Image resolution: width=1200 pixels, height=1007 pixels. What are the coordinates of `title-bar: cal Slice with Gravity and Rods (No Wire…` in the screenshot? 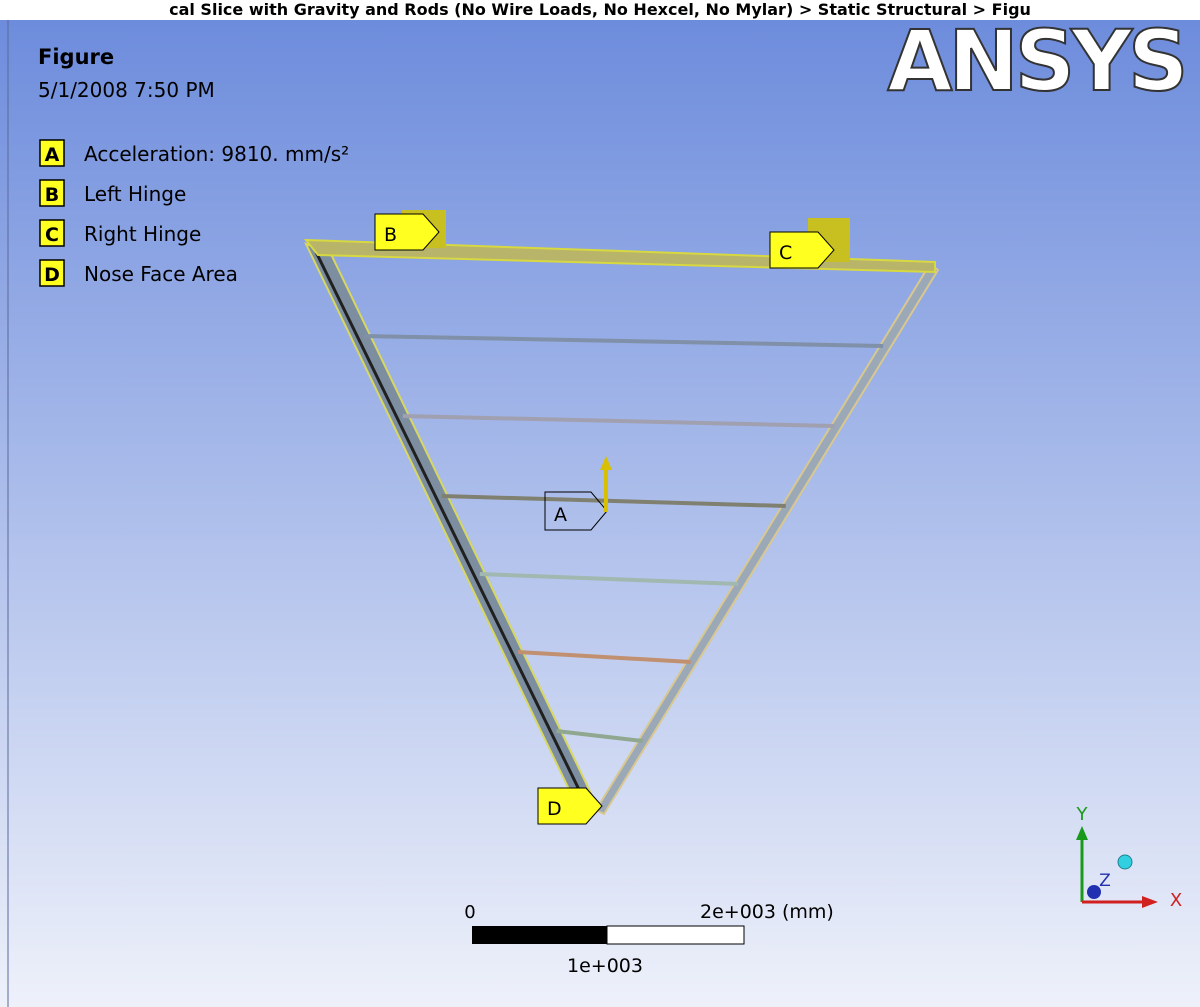 It's located at (600, 9).